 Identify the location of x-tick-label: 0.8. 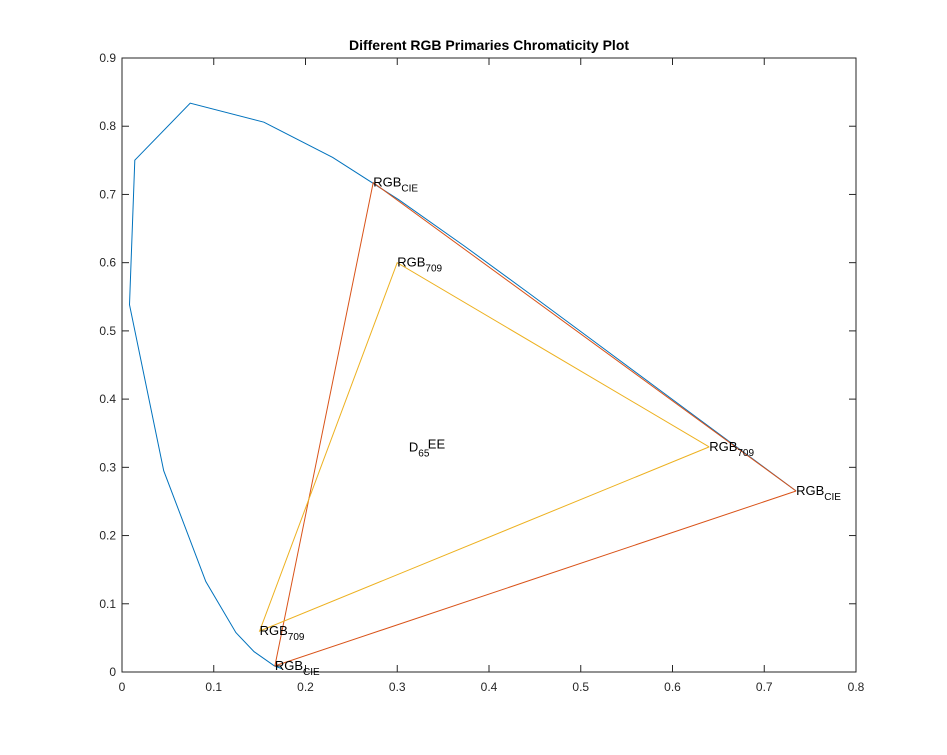
(856, 687).